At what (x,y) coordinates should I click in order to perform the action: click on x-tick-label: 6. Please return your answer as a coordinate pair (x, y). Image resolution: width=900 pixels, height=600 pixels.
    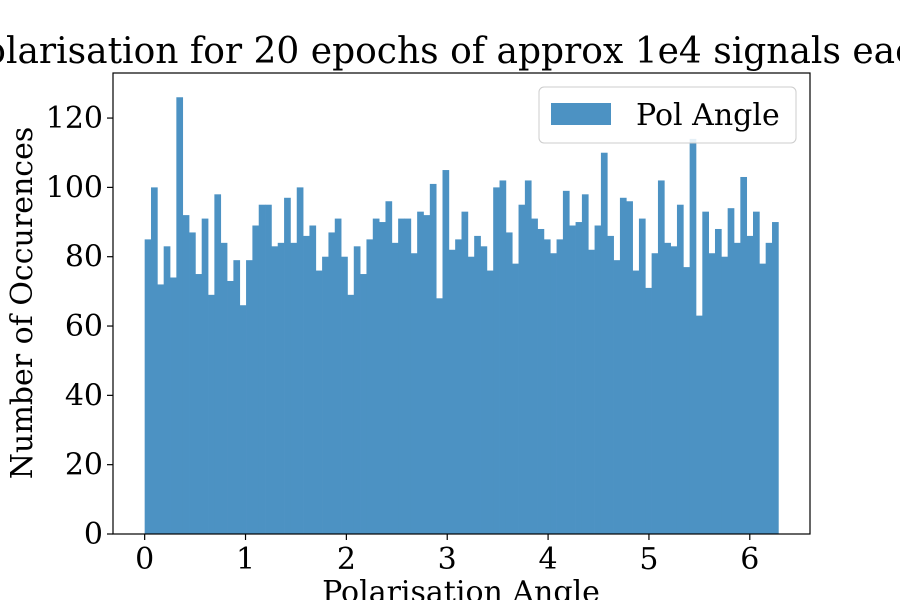
    Looking at the image, I should click on (749, 559).